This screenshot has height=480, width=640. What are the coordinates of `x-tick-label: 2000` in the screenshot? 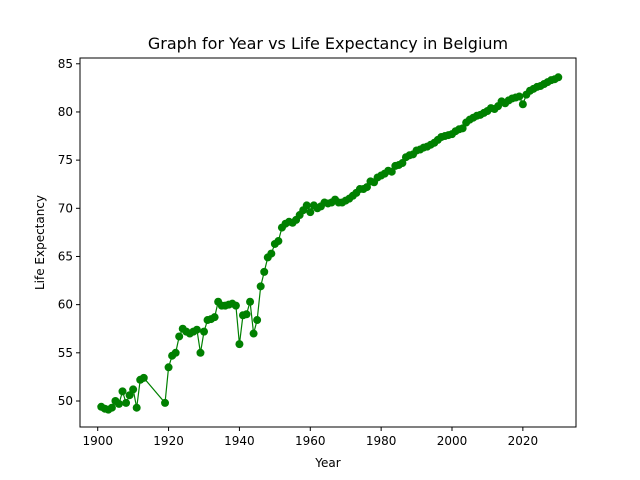 It's located at (452, 441).